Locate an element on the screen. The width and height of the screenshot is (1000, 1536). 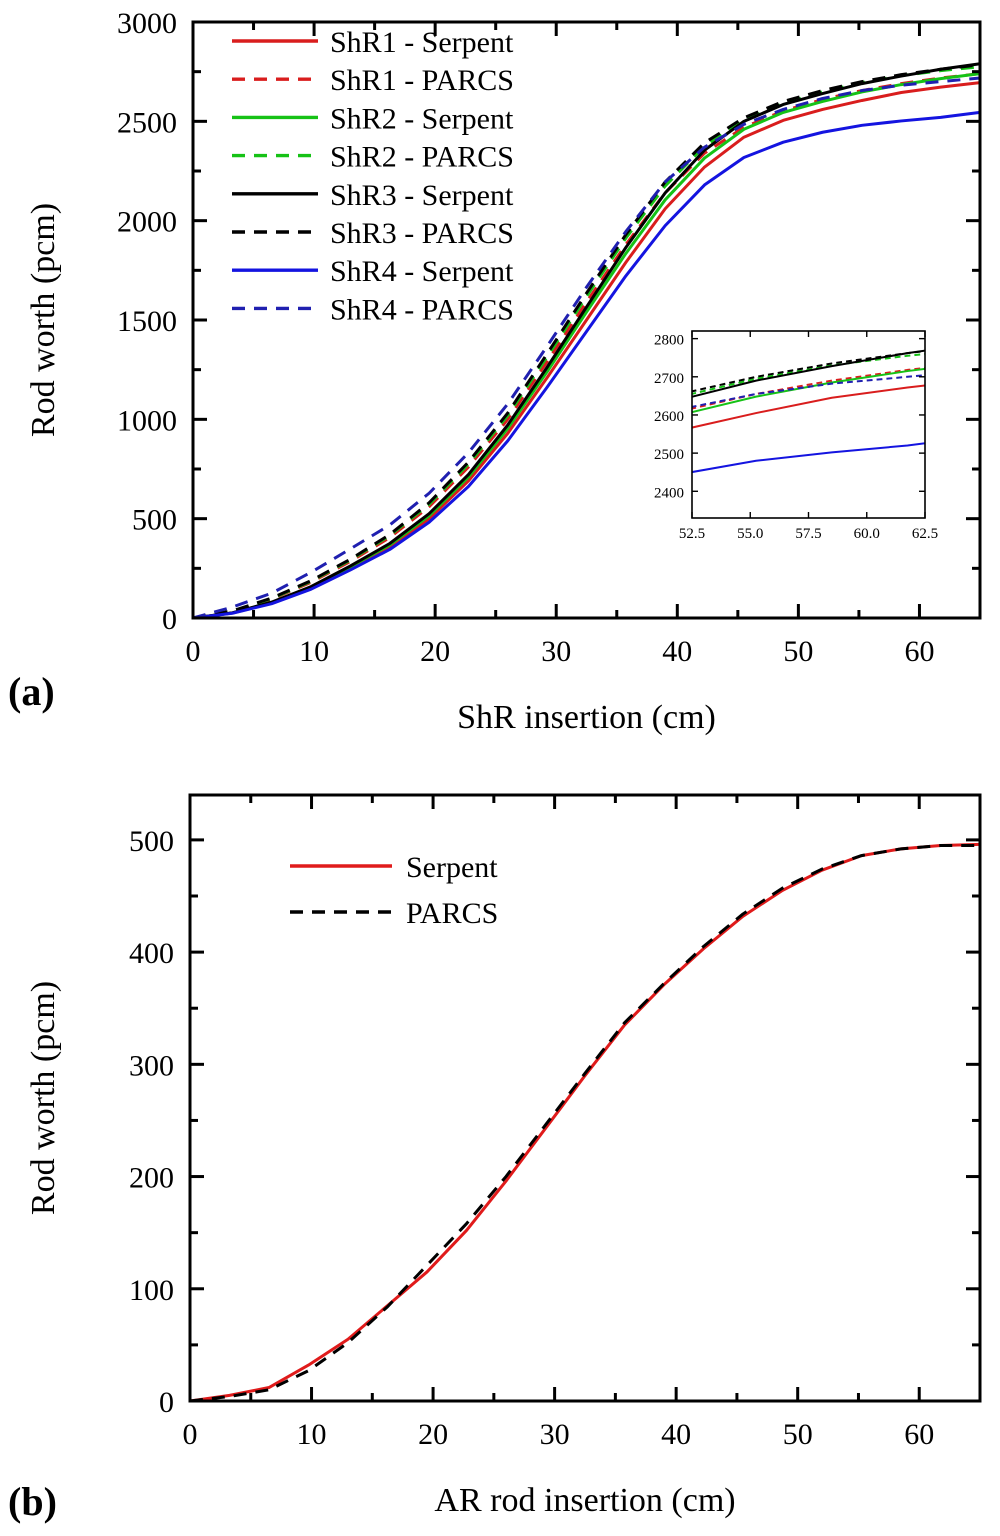
panel-b-yaxis-title: Rod worth (pcm) is located at coordinates (43, 1098).